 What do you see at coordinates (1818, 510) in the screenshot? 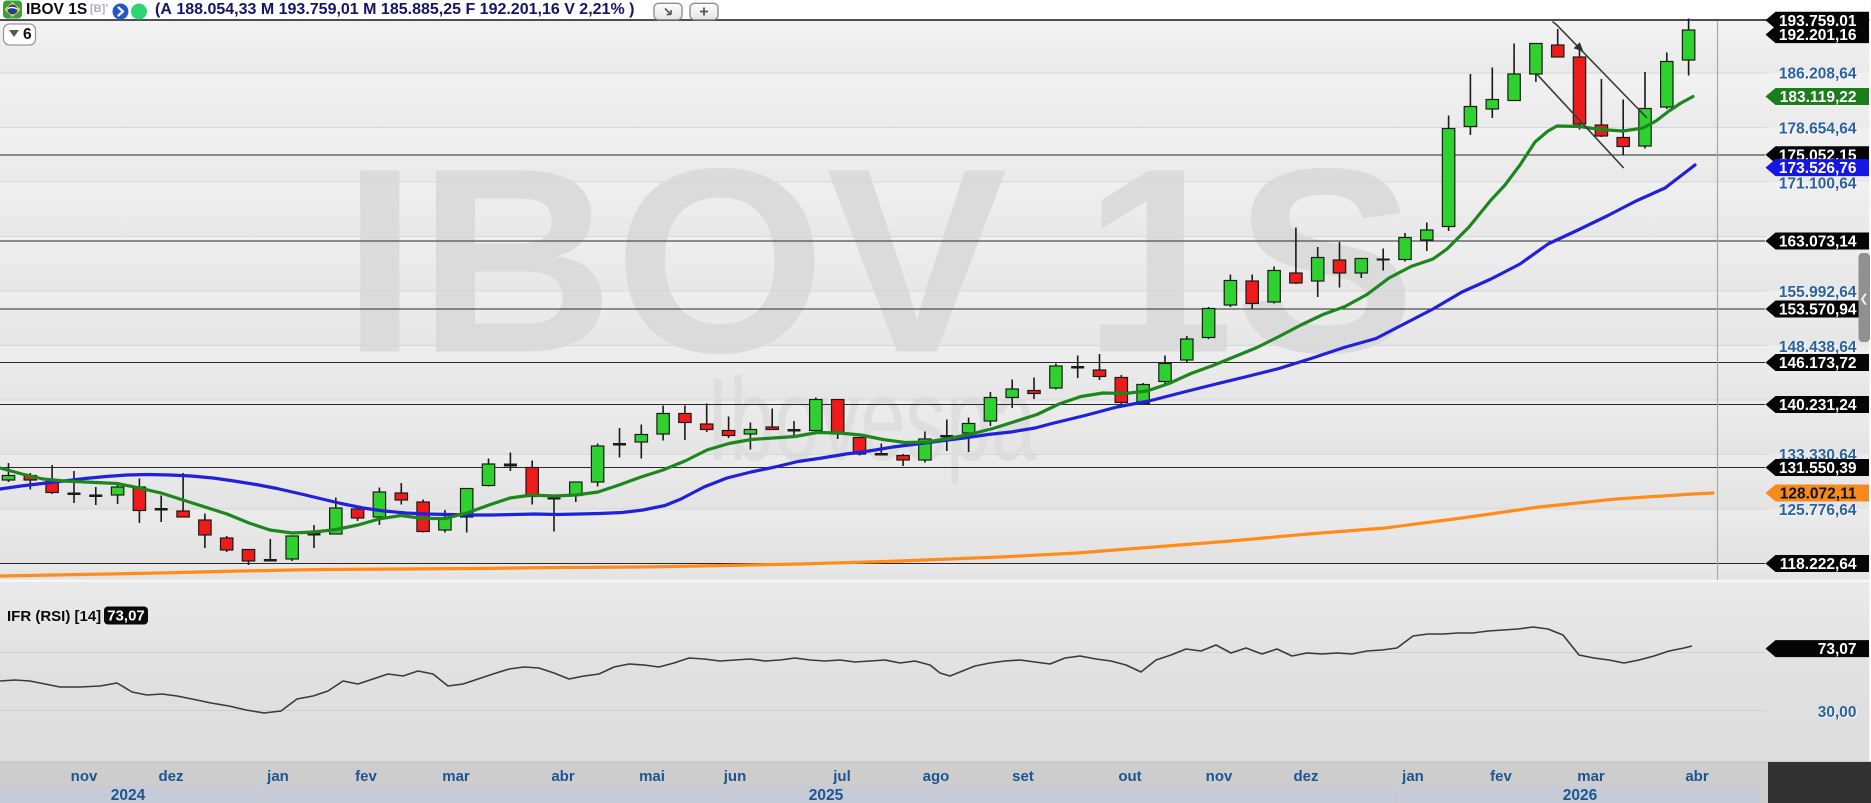
I see `svg-text: 125.776,64` at bounding box center [1818, 510].